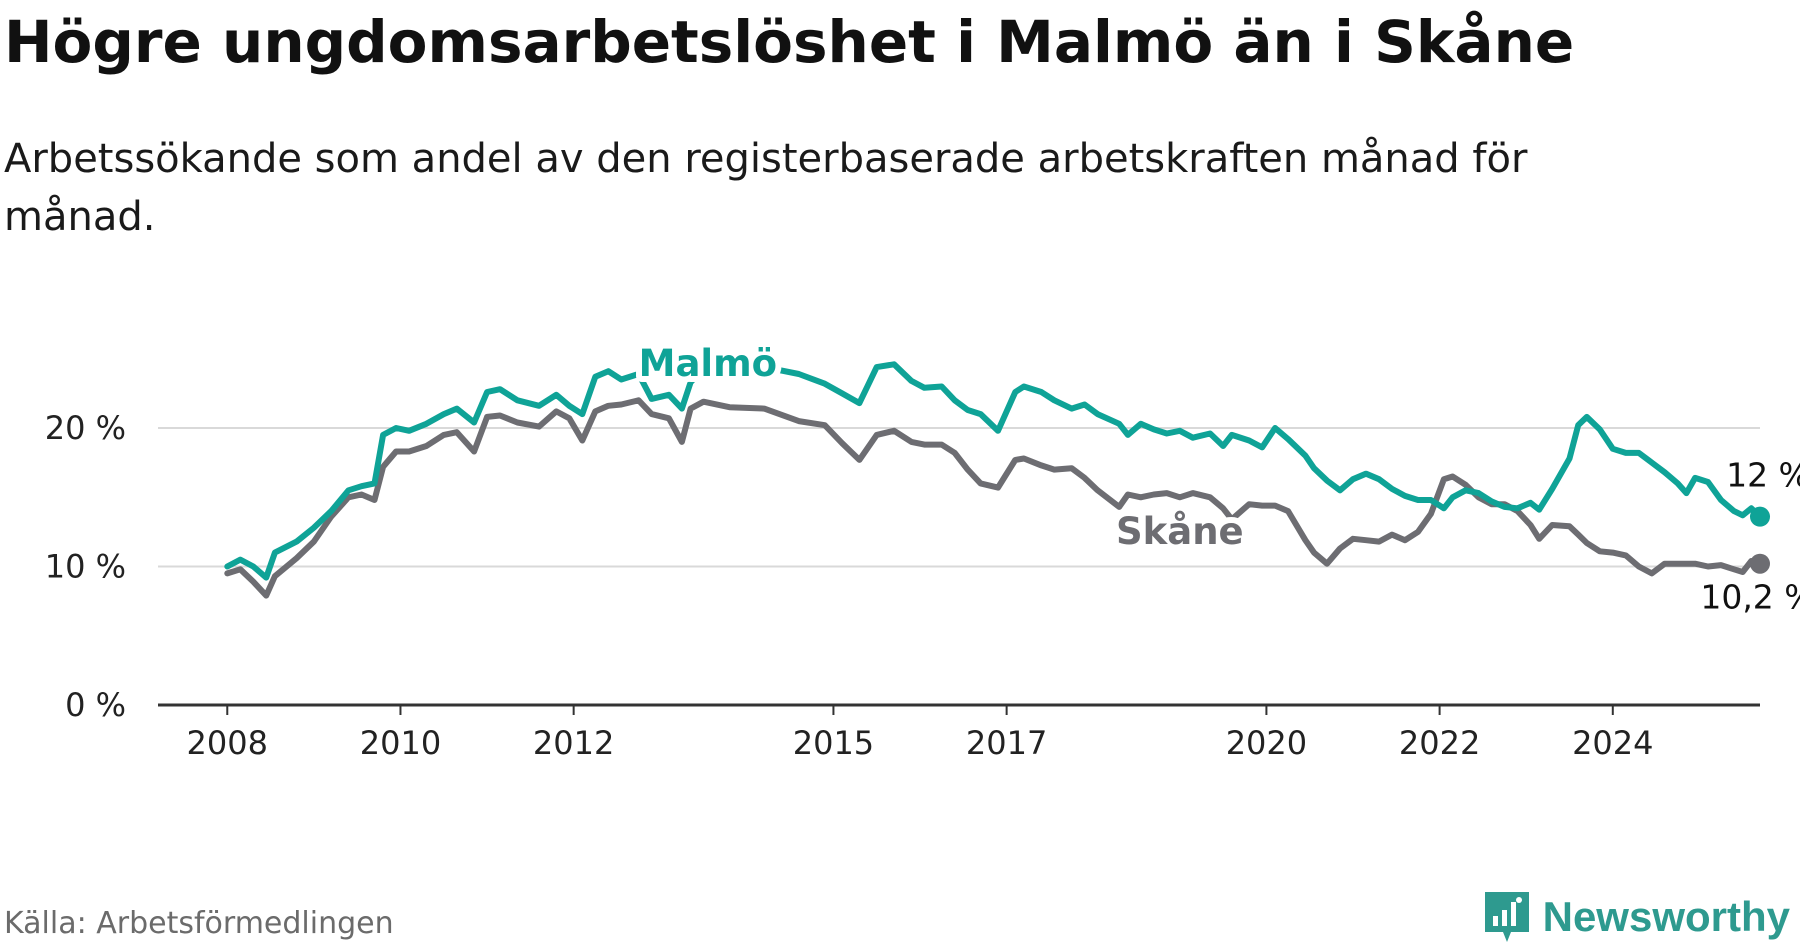 The image size is (1800, 948). What do you see at coordinates (1506, 917) in the screenshot?
I see `newsworthy-logo-icon` at bounding box center [1506, 917].